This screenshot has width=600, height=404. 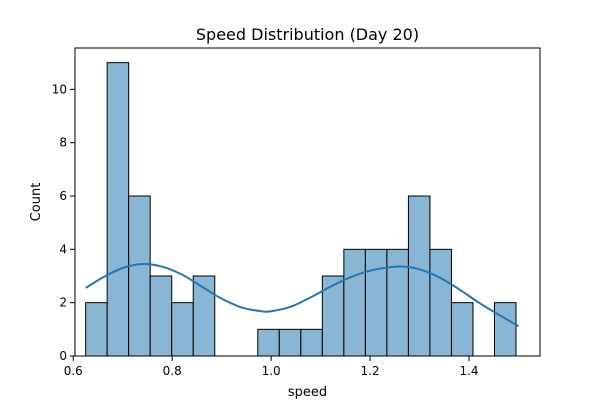 I want to click on y-tick-label: 2, so click(x=63, y=303).